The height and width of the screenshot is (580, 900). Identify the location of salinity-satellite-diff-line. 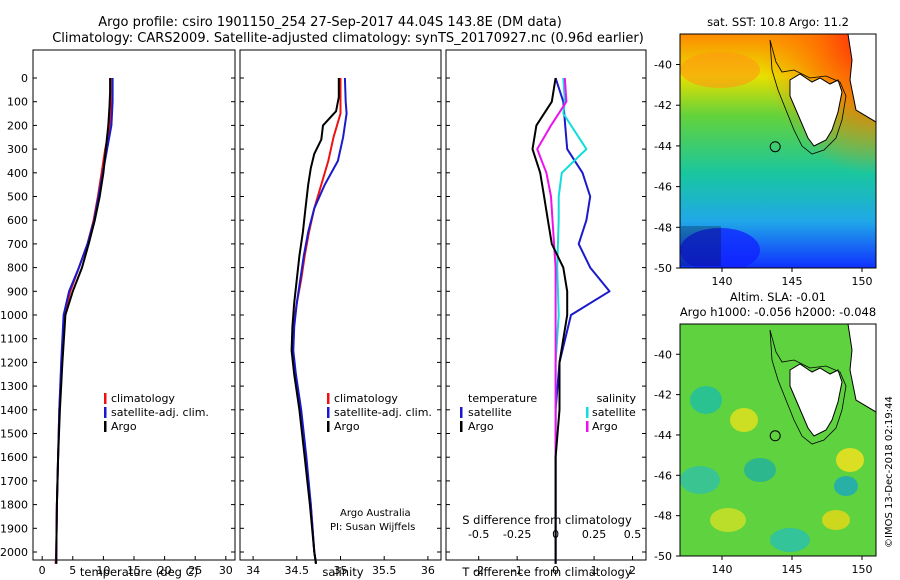
(571, 320).